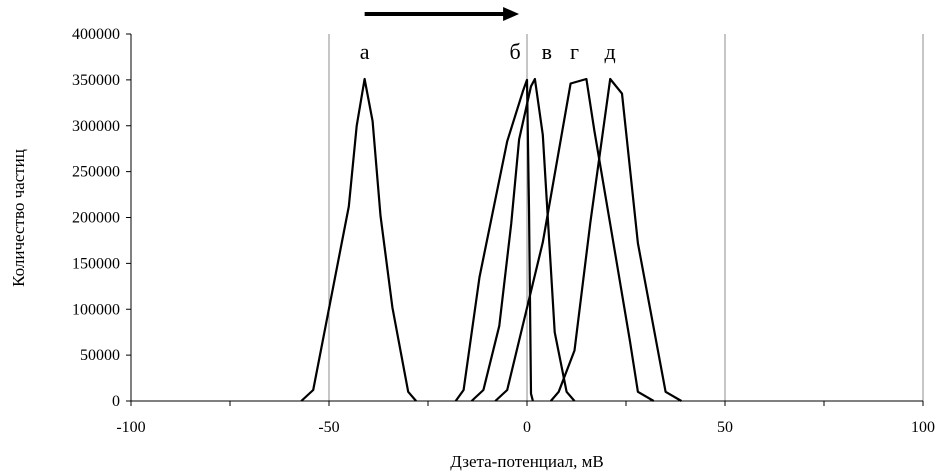 The height and width of the screenshot is (471, 940). Describe the element at coordinates (525, 418) in the screenshot. I see `x-ticks: -100 -50 0 50 100` at that location.